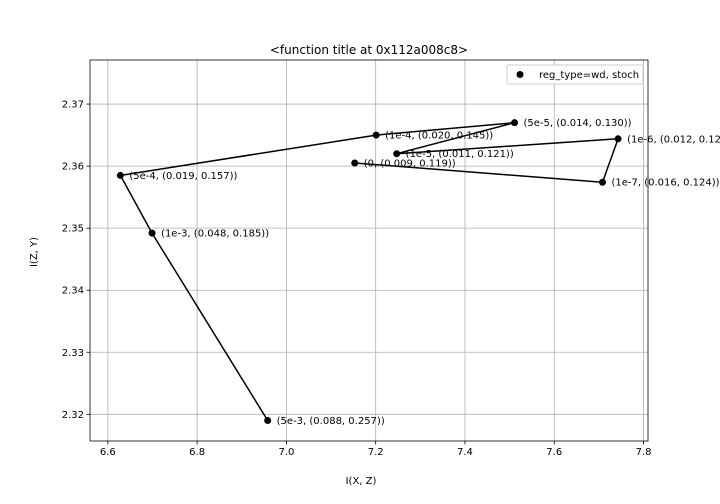  What do you see at coordinates (331, 421) in the screenshot?
I see `data-label: (5e-3, (0.088, 0.257))` at bounding box center [331, 421].